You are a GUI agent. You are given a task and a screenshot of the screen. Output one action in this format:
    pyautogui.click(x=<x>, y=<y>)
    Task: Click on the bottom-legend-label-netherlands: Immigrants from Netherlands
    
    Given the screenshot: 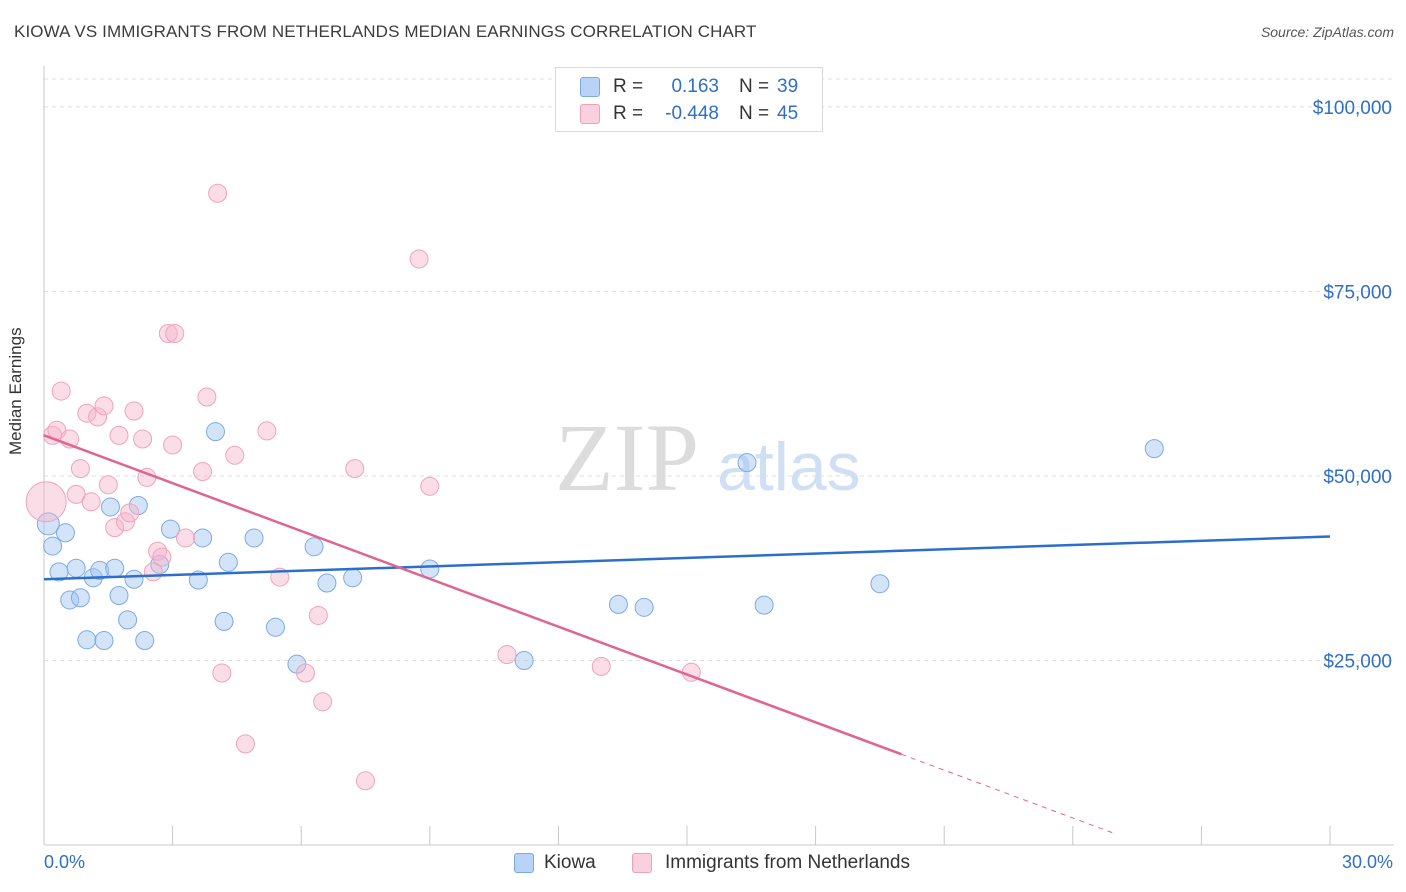 What is the action you would take?
    pyautogui.click(x=787, y=862)
    